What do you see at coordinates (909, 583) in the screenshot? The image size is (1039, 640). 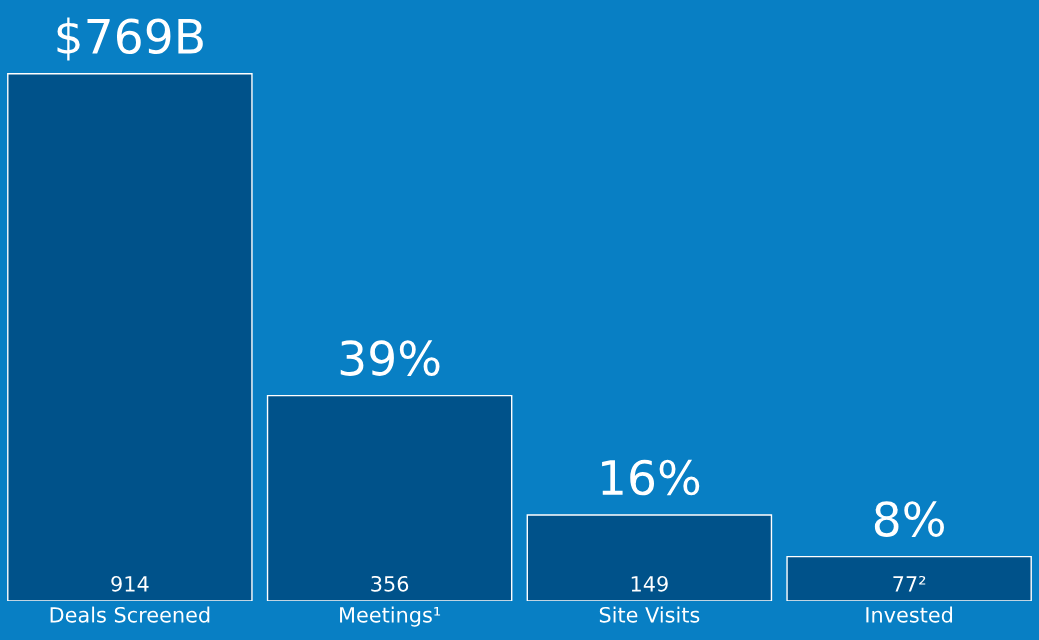 I see `data-label: 77²` at bounding box center [909, 583].